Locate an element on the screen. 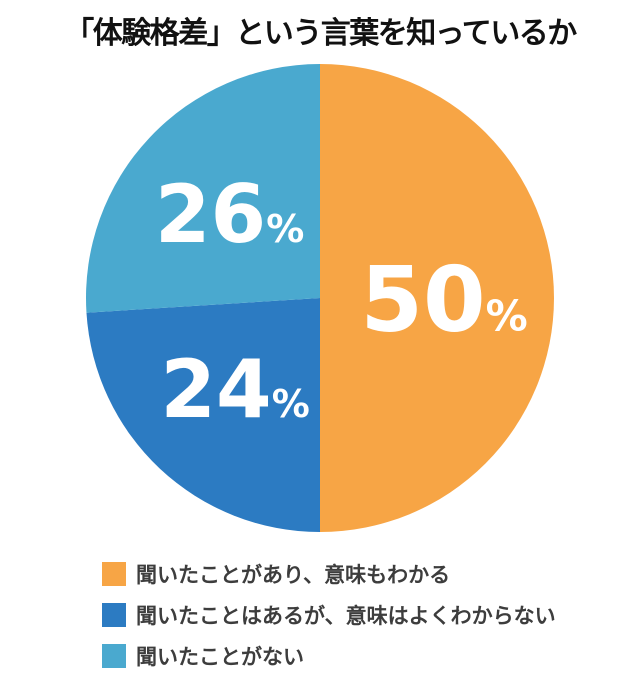  legend-item-1: 聞いたことはあるが、意味はよくわからない is located at coordinates (329, 615).